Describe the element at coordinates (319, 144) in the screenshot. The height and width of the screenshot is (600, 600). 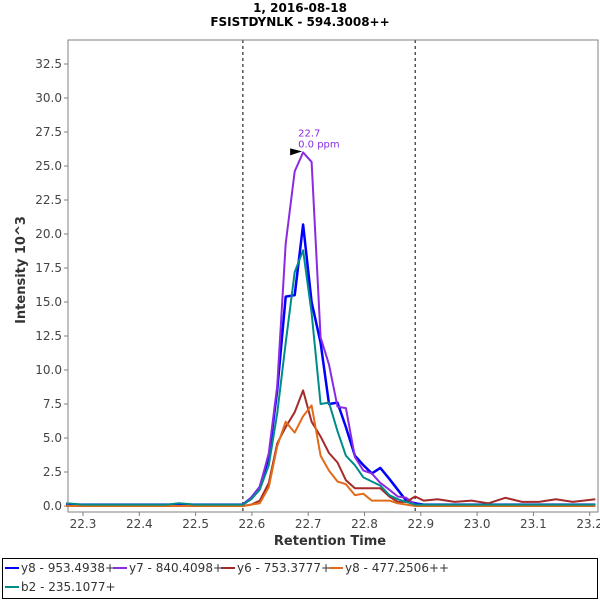
I see `peak-ppm-label: 0.0 ppm` at that location.